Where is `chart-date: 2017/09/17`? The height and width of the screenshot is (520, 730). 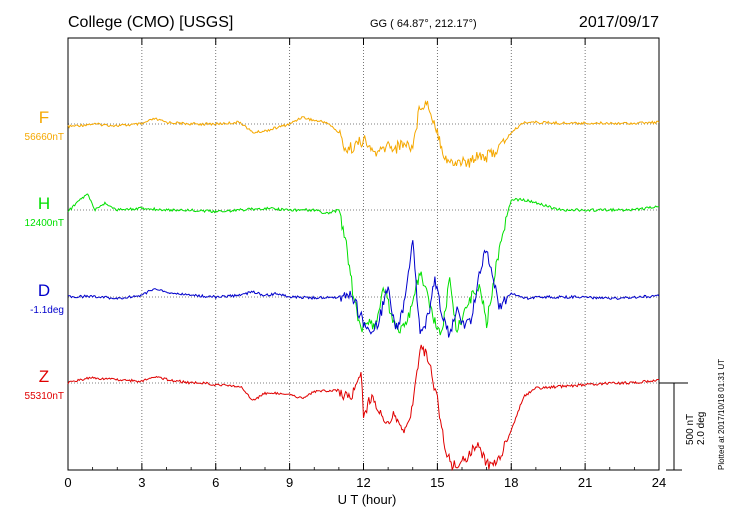 chart-date: 2017/09/17 is located at coordinates (619, 22).